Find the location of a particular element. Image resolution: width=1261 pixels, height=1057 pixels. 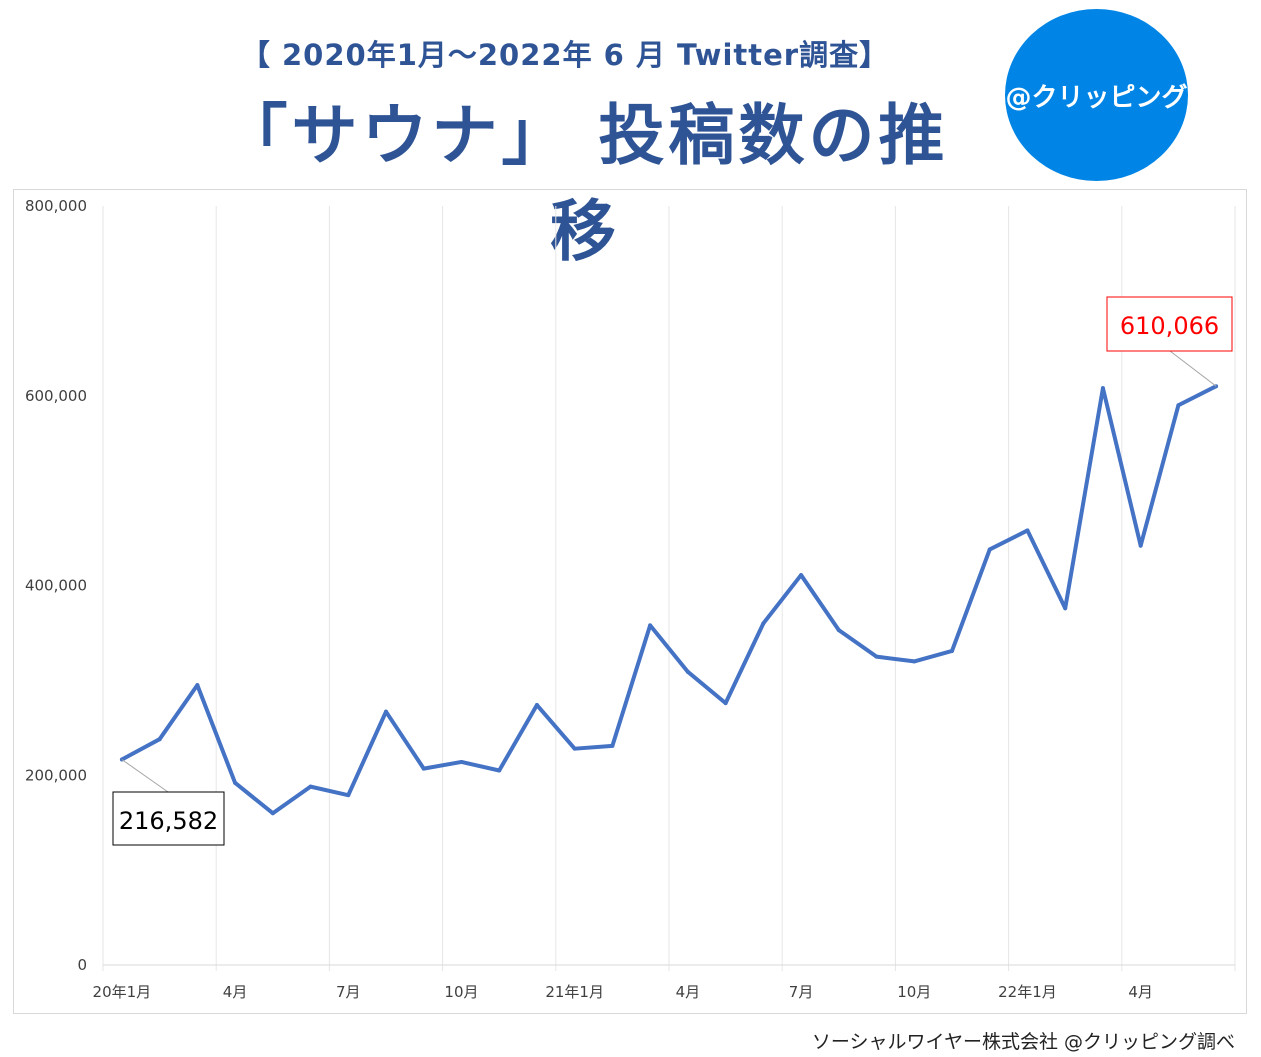

logo-text: @クリッピング is located at coordinates (1096, 97).